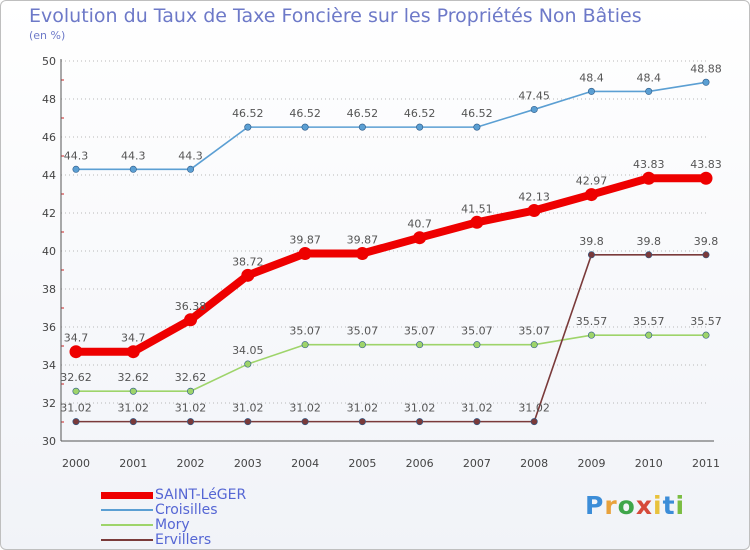  Describe the element at coordinates (420, 463) in the screenshot. I see `x-tick-label: 2006` at that location.